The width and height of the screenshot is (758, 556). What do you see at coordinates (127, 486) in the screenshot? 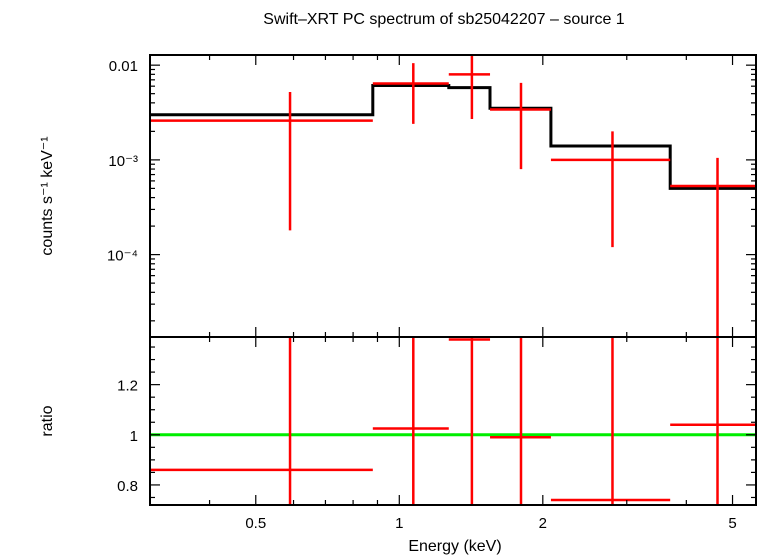
I see `ratio-y-tick-label: 0.8` at bounding box center [127, 486].